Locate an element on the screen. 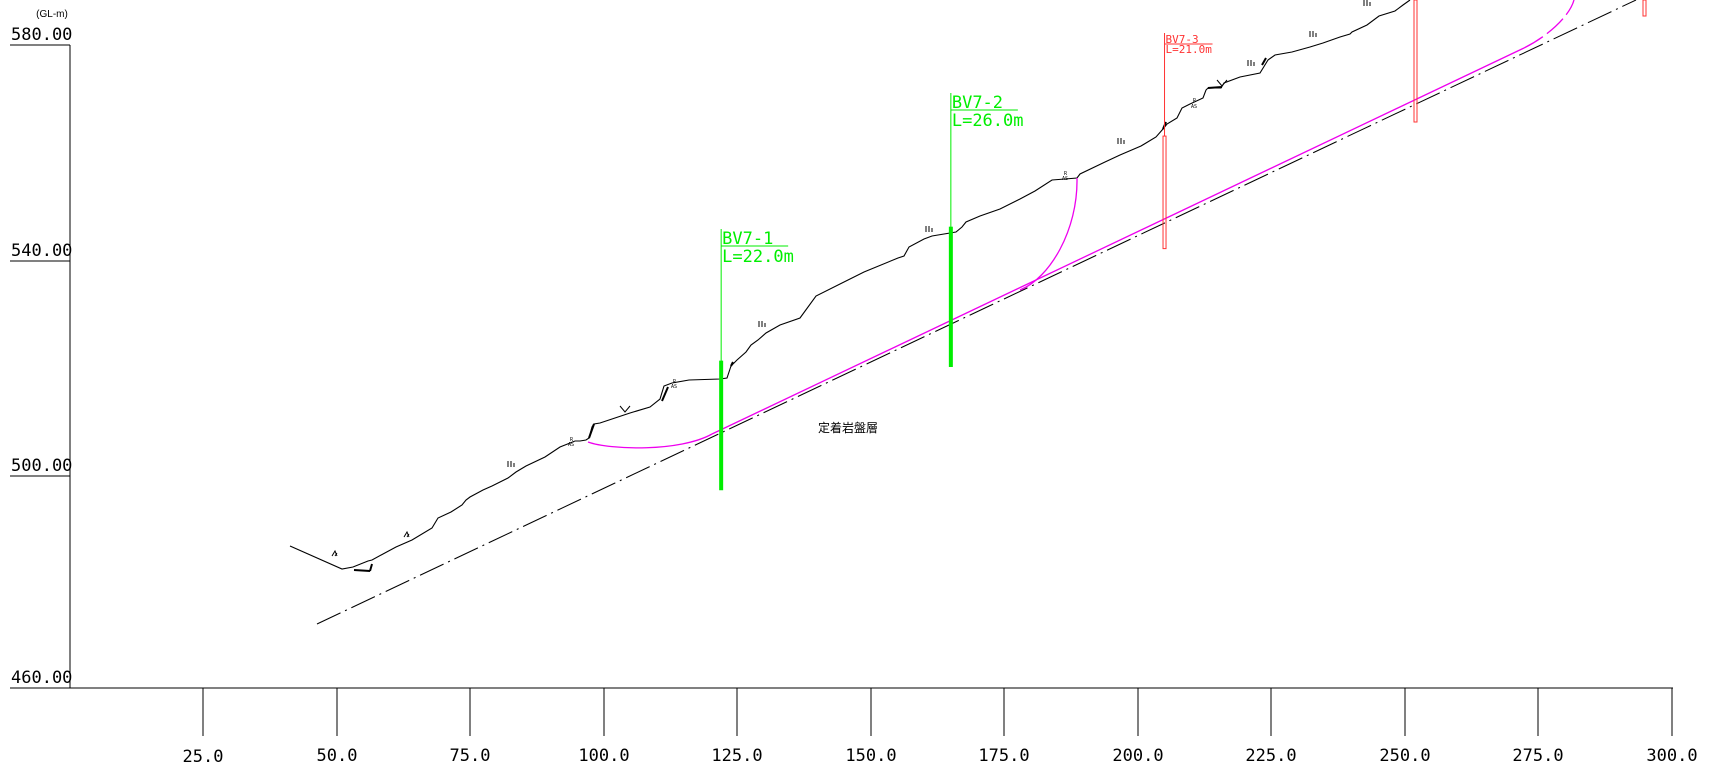 This screenshot has width=1710, height=769. borehole-length-label: L=26.0m is located at coordinates (988, 121).